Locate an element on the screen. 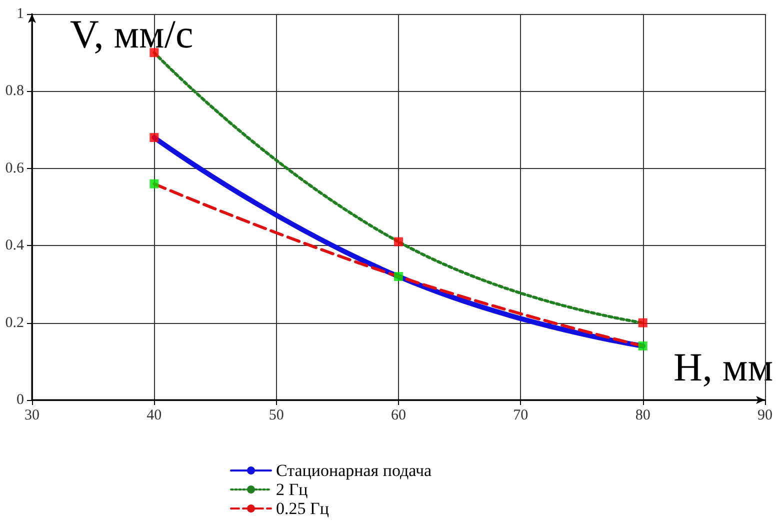  y-tick-label: 0.2 is located at coordinates (14, 322).